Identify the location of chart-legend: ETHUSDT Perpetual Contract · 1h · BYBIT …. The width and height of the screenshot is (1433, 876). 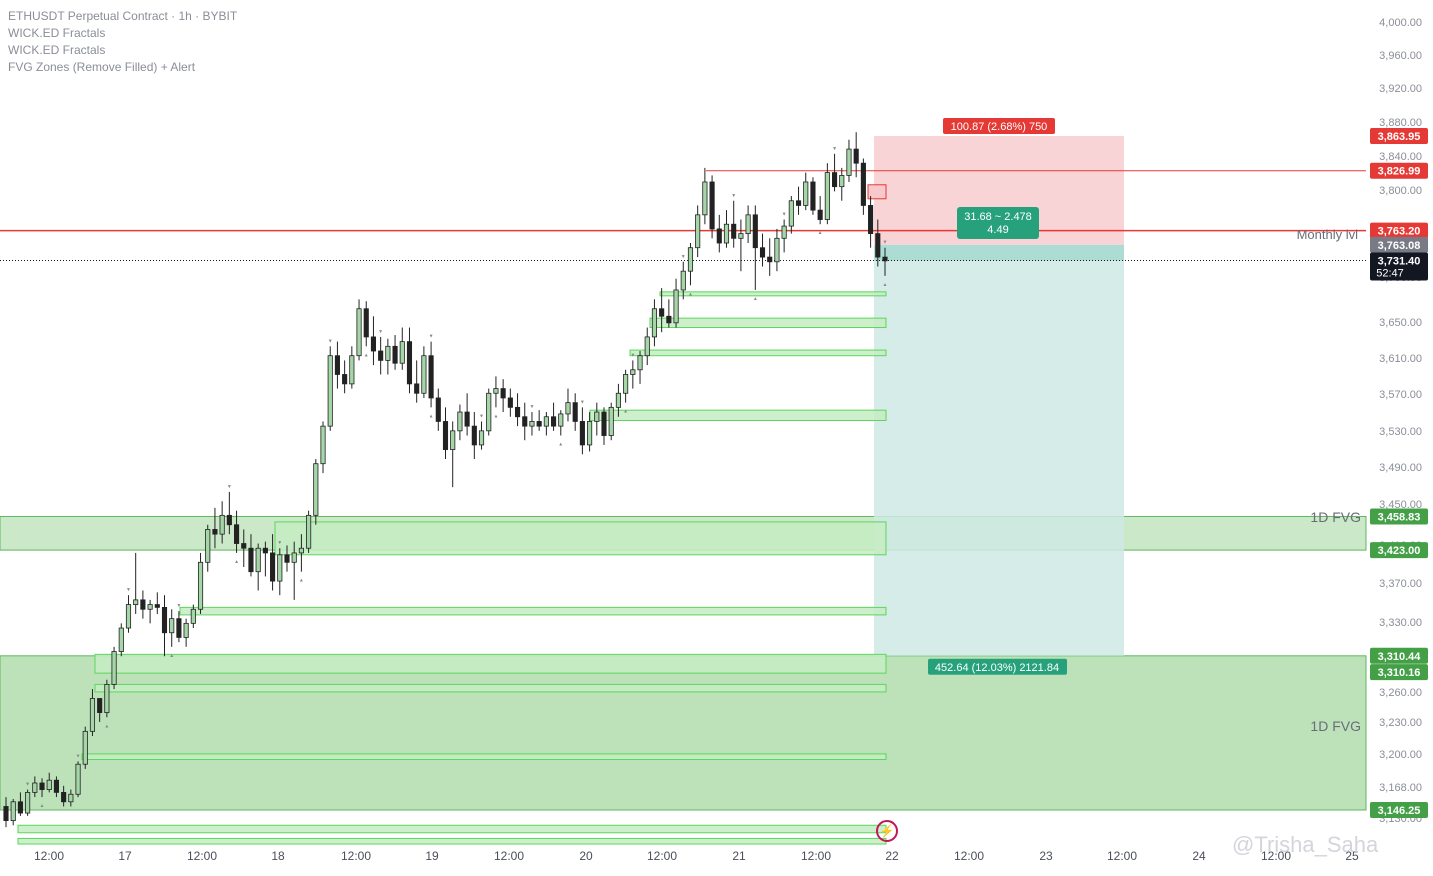
(122, 42).